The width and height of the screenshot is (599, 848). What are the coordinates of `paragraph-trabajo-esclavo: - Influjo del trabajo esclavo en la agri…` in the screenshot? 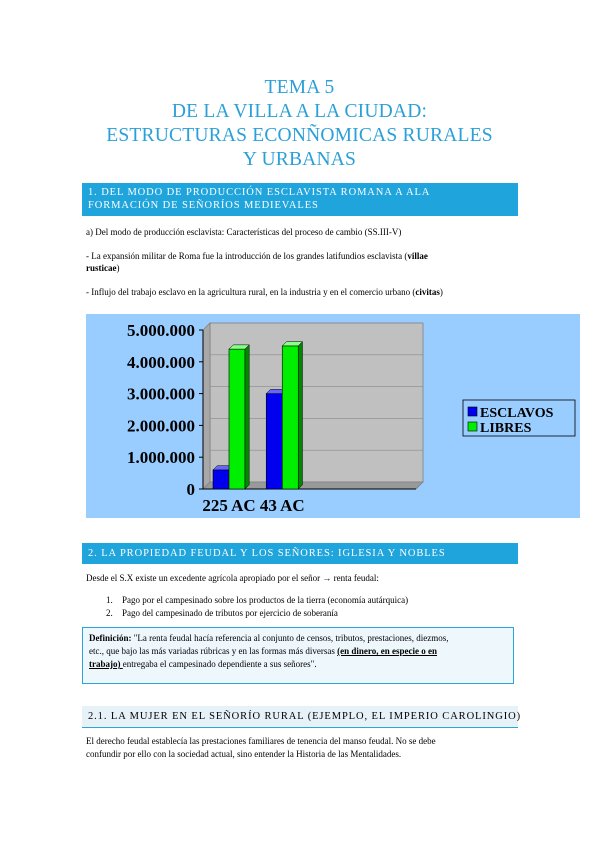 It's located at (264, 292).